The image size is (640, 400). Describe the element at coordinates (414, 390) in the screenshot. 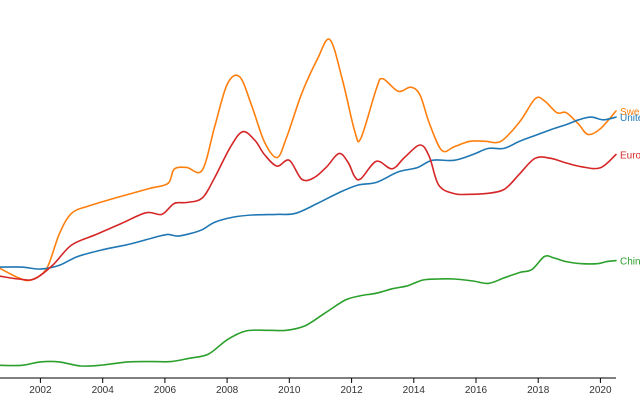

I see `x-tick-label-2014: 2014` at that location.